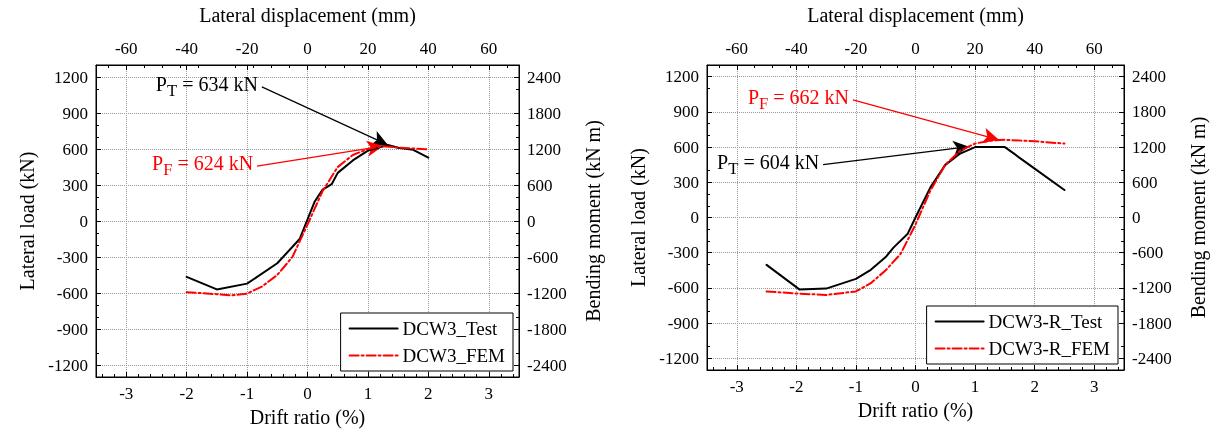 This screenshot has height=442, width=1226. What do you see at coordinates (206, 86) in the screenshot?
I see `annotation: P$_{T}$ = 634 kN` at bounding box center [206, 86].